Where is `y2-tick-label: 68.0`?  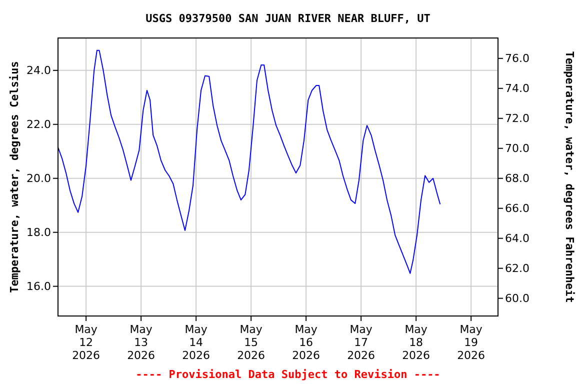
y2-tick-label: 68.0 is located at coordinates (517, 179).